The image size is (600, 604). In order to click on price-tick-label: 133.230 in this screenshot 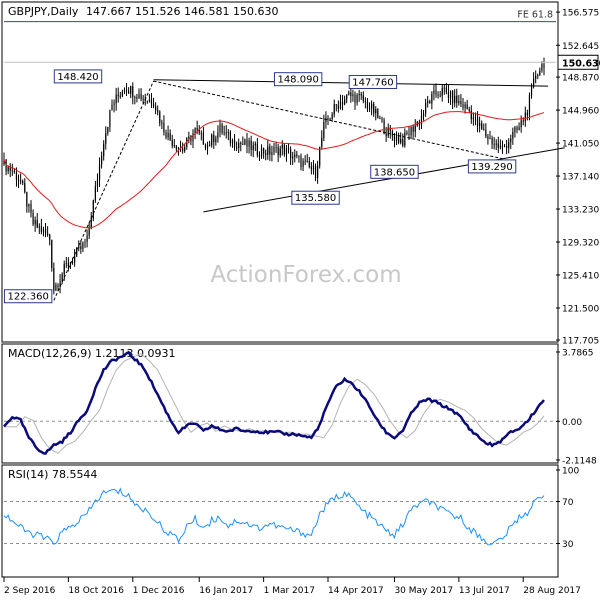, I will do `click(580, 211)`.